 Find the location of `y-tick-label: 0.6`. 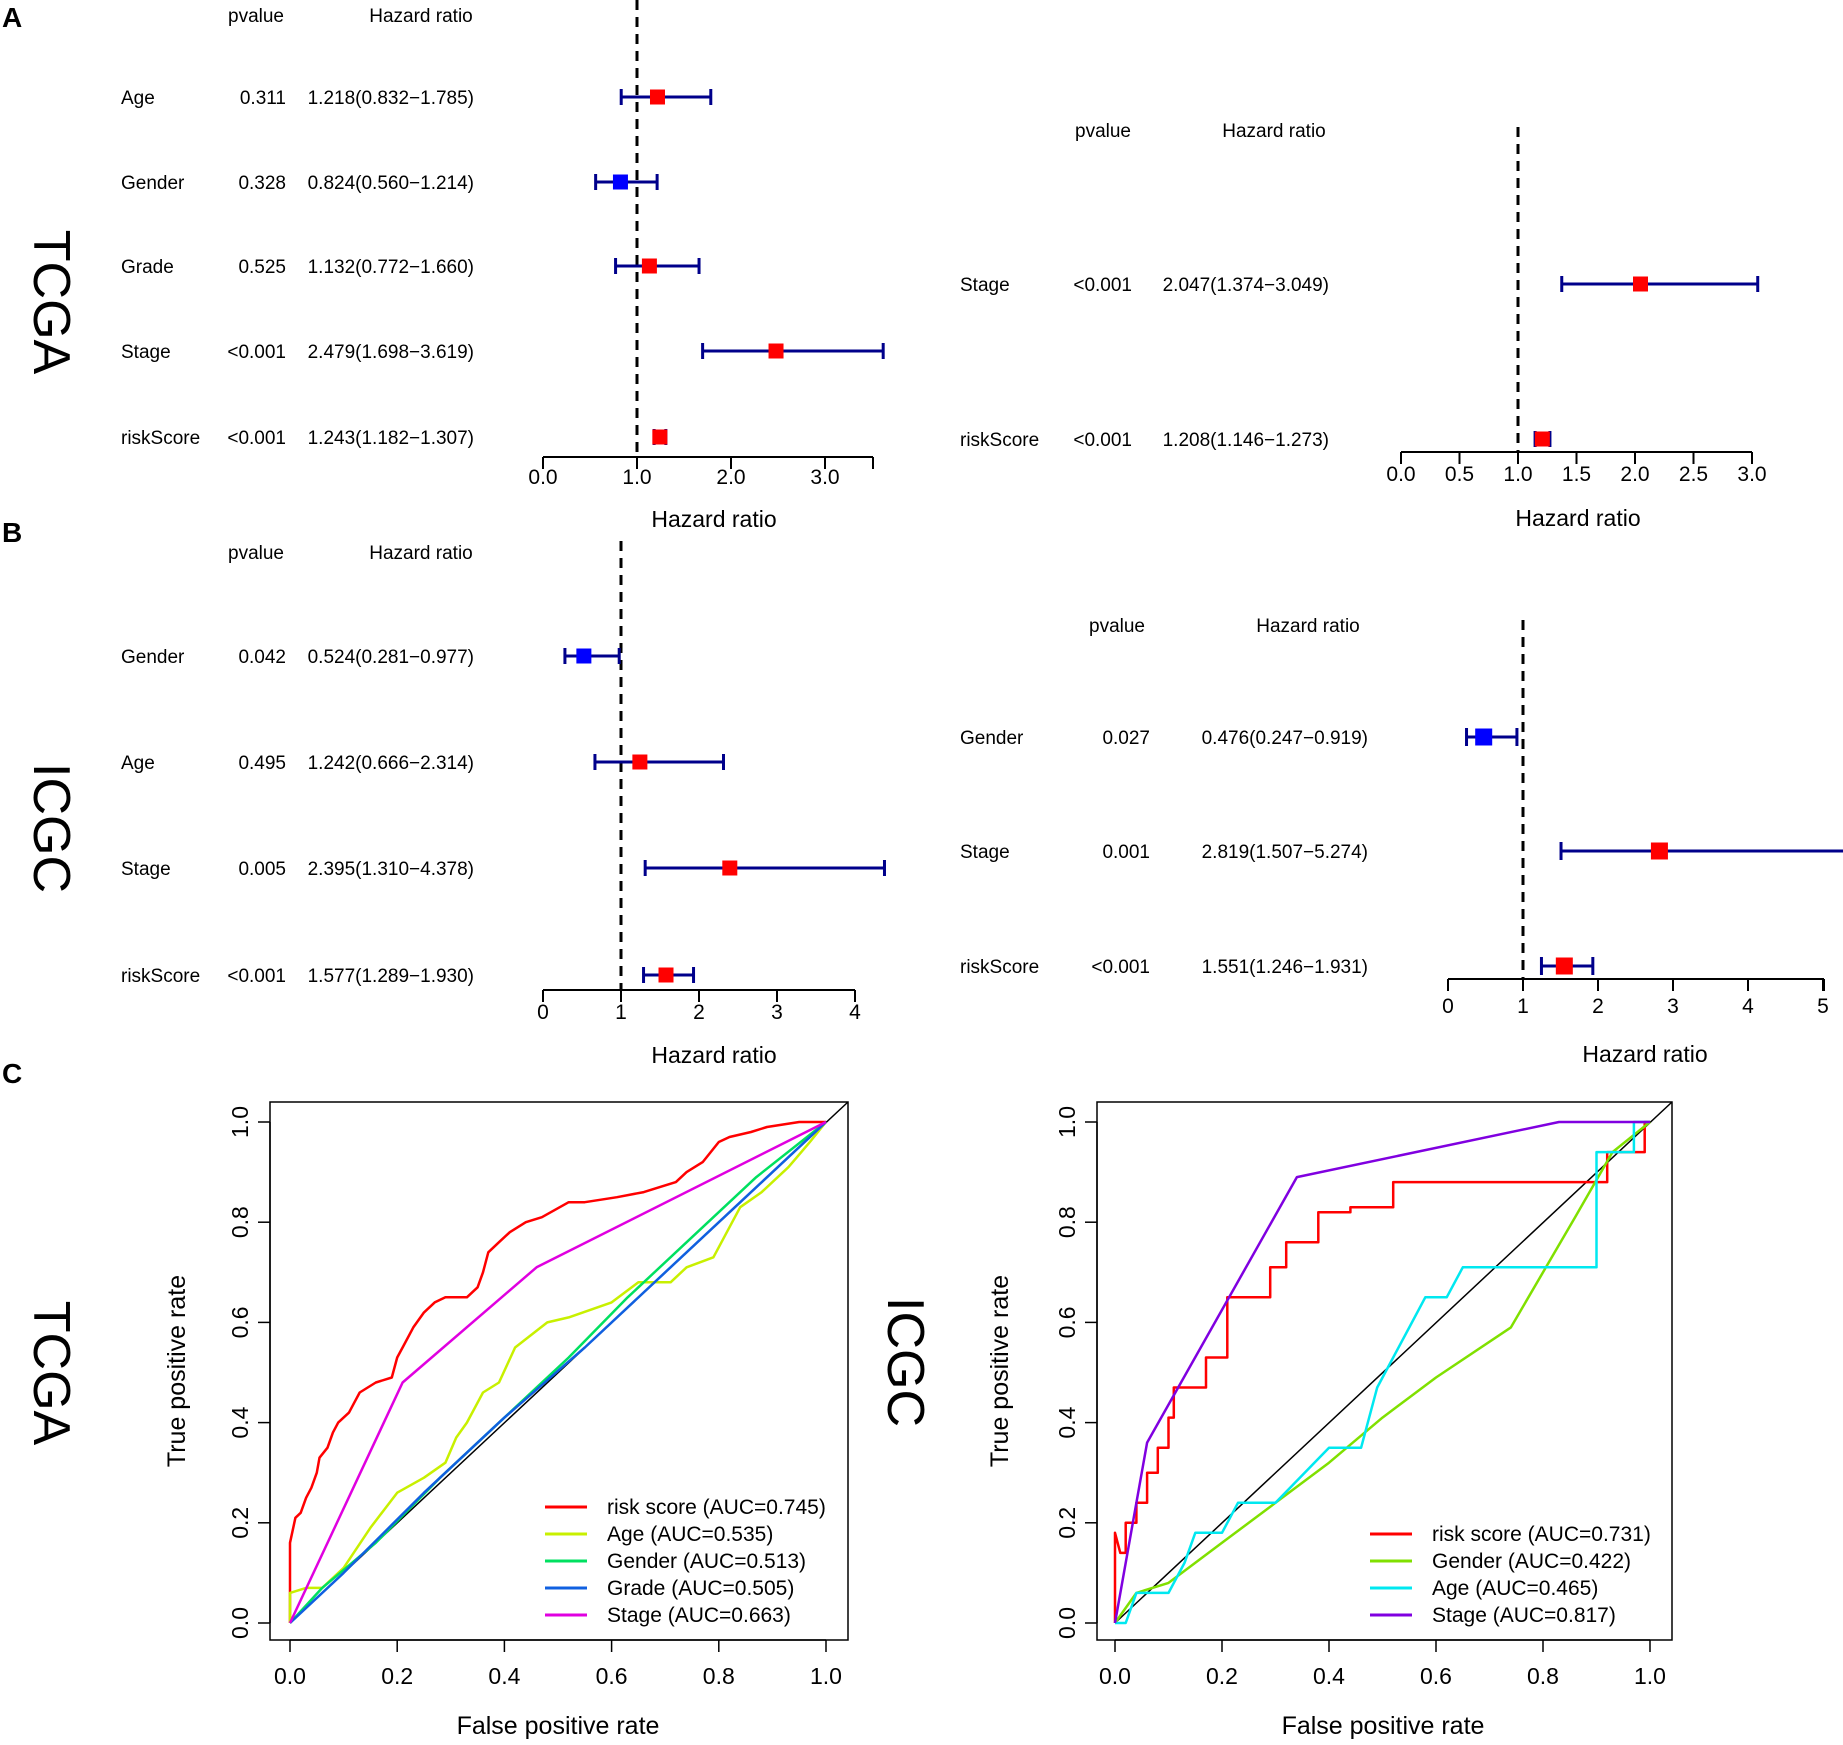

y-tick-label: 0.6 is located at coordinates (1067, 1322).